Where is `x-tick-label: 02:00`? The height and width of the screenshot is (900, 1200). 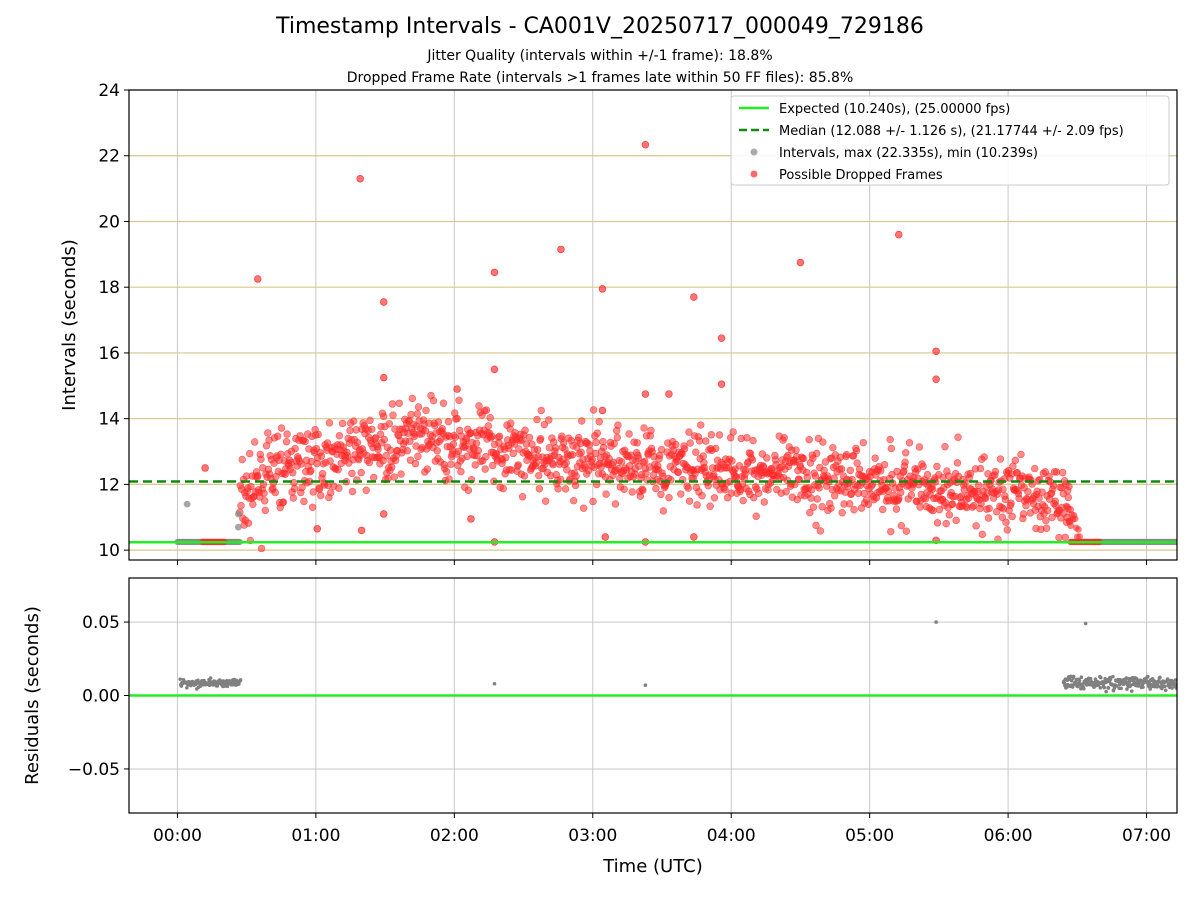 x-tick-label: 02:00 is located at coordinates (454, 836).